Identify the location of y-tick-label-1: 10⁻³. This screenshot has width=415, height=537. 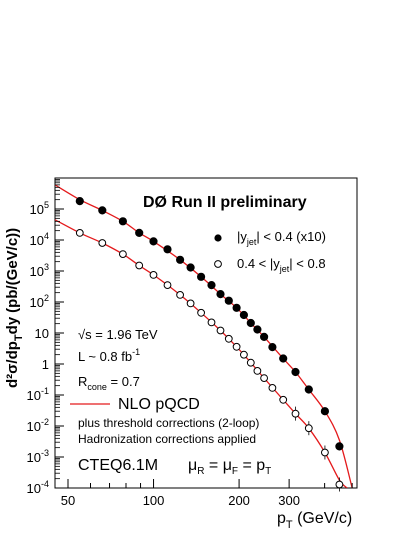
(38, 456).